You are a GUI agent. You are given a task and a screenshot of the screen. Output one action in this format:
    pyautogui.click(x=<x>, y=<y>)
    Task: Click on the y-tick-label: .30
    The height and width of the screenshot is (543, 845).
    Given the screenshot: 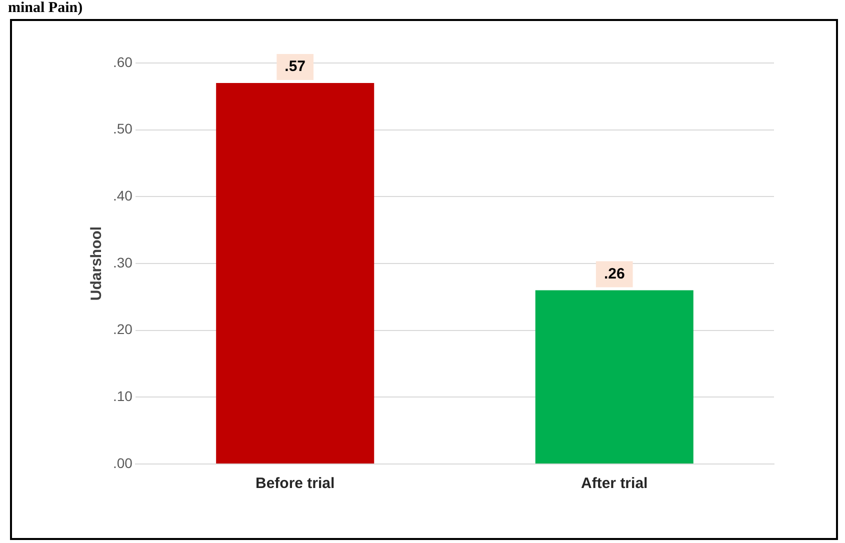 What is the action you would take?
    pyautogui.click(x=122, y=262)
    